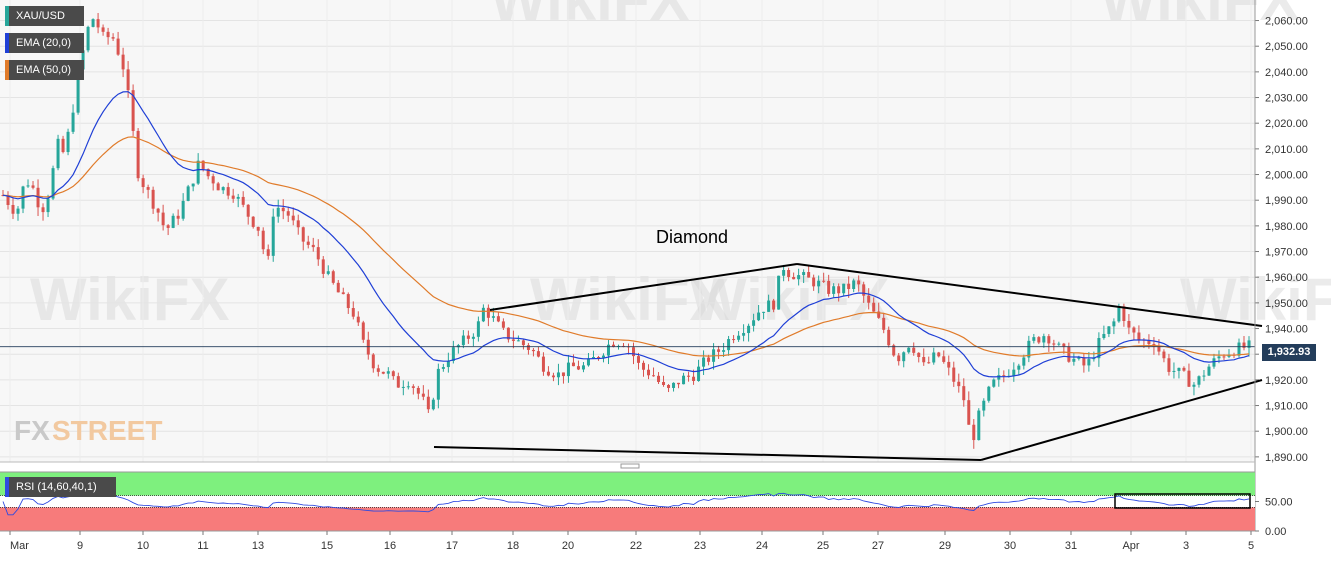 The height and width of the screenshot is (563, 1331). What do you see at coordinates (1121, 420) in the screenshot?
I see `diamond-lower-right-line` at bounding box center [1121, 420].